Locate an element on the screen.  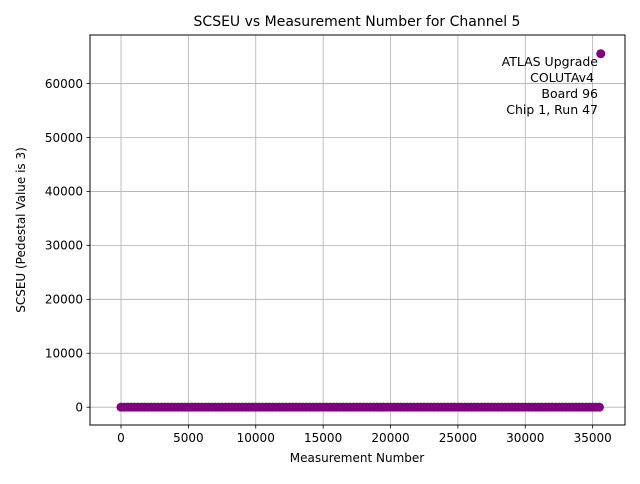
data-point is located at coordinates (599, 407).